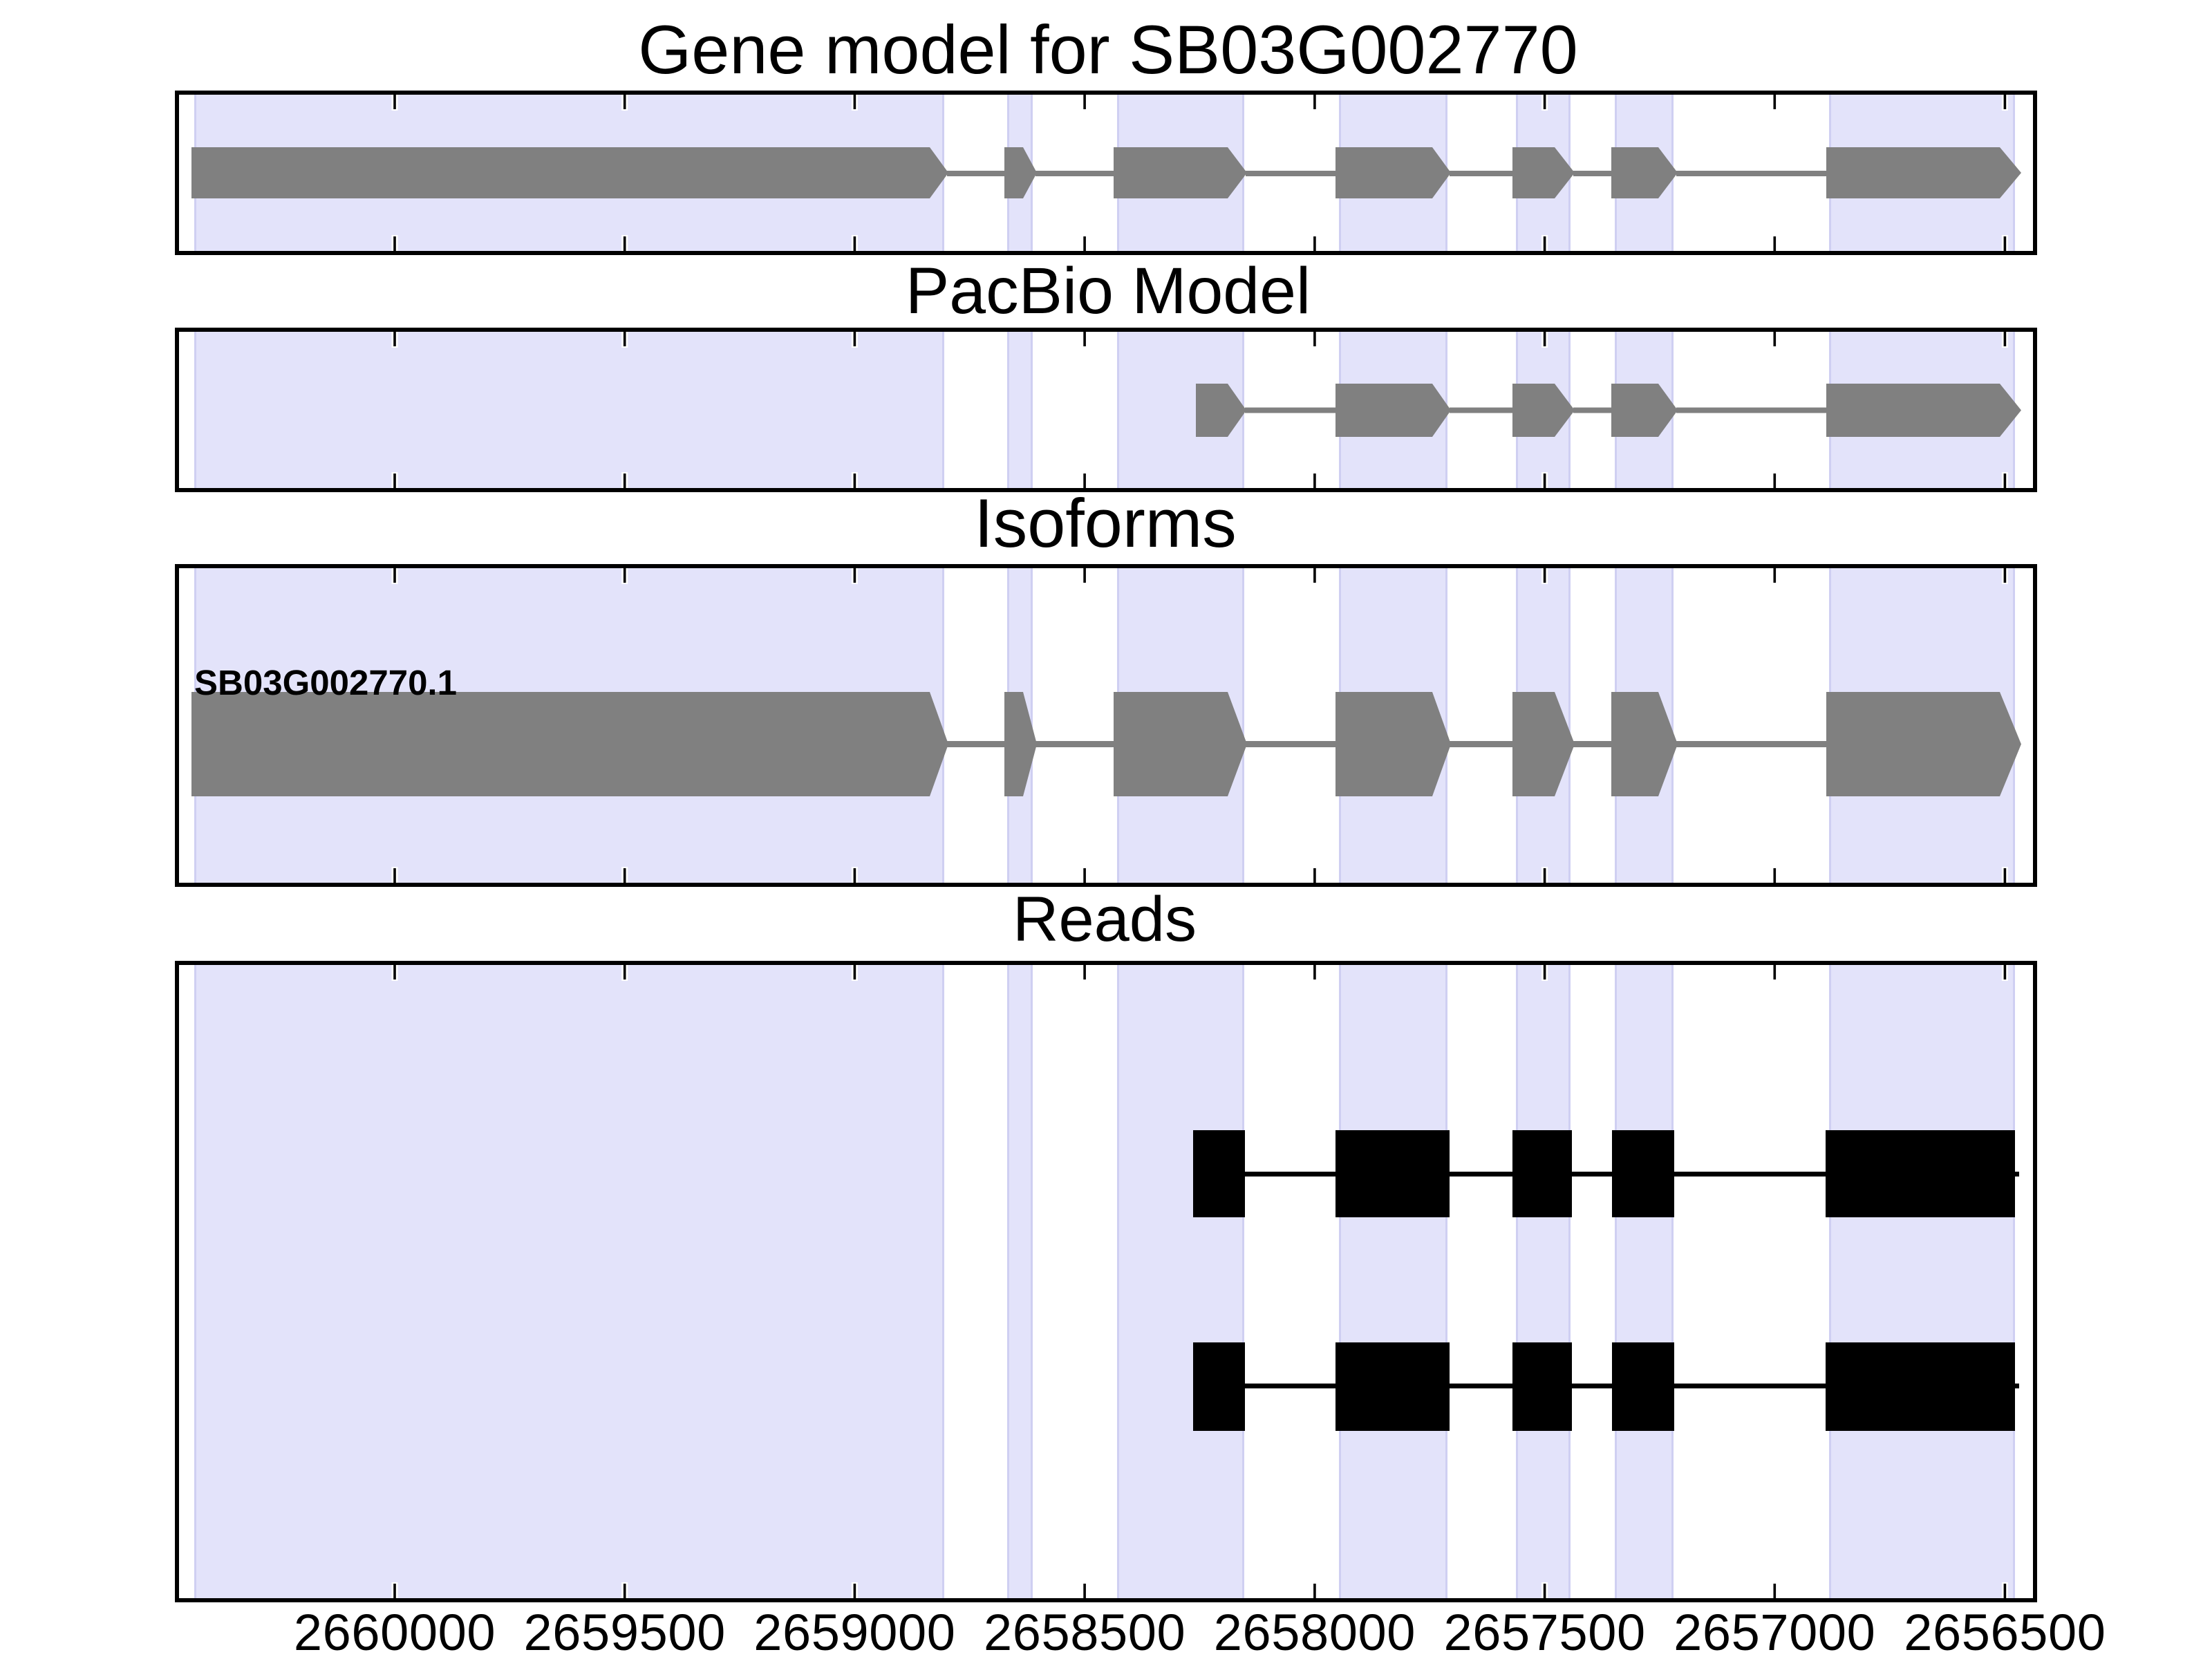  What do you see at coordinates (325, 682) in the screenshot?
I see `svg-text: SB03G002770.1` at bounding box center [325, 682].